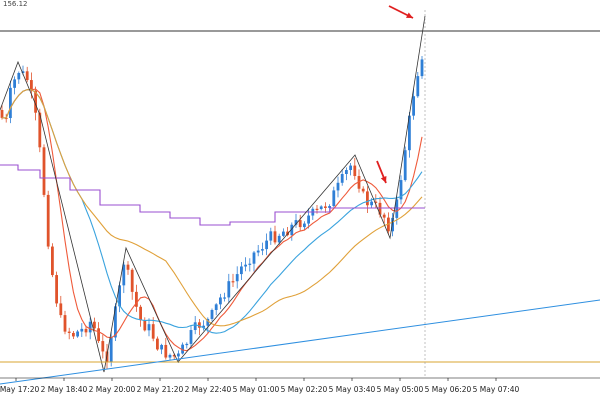 Image resolution: width=600 pixels, height=400 pixels. I want to click on price-readout: 156.12, so click(15, 4).